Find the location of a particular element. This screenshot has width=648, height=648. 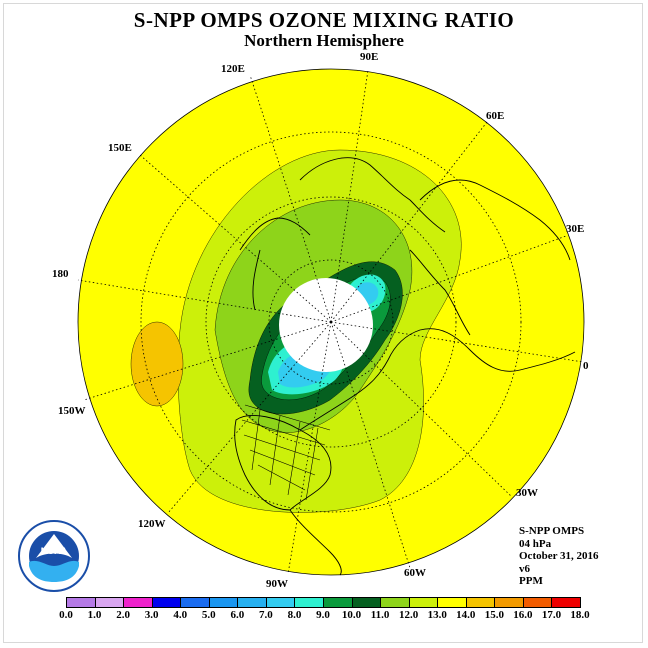

lon-label-120w: 120W is located at coordinates (152, 524).